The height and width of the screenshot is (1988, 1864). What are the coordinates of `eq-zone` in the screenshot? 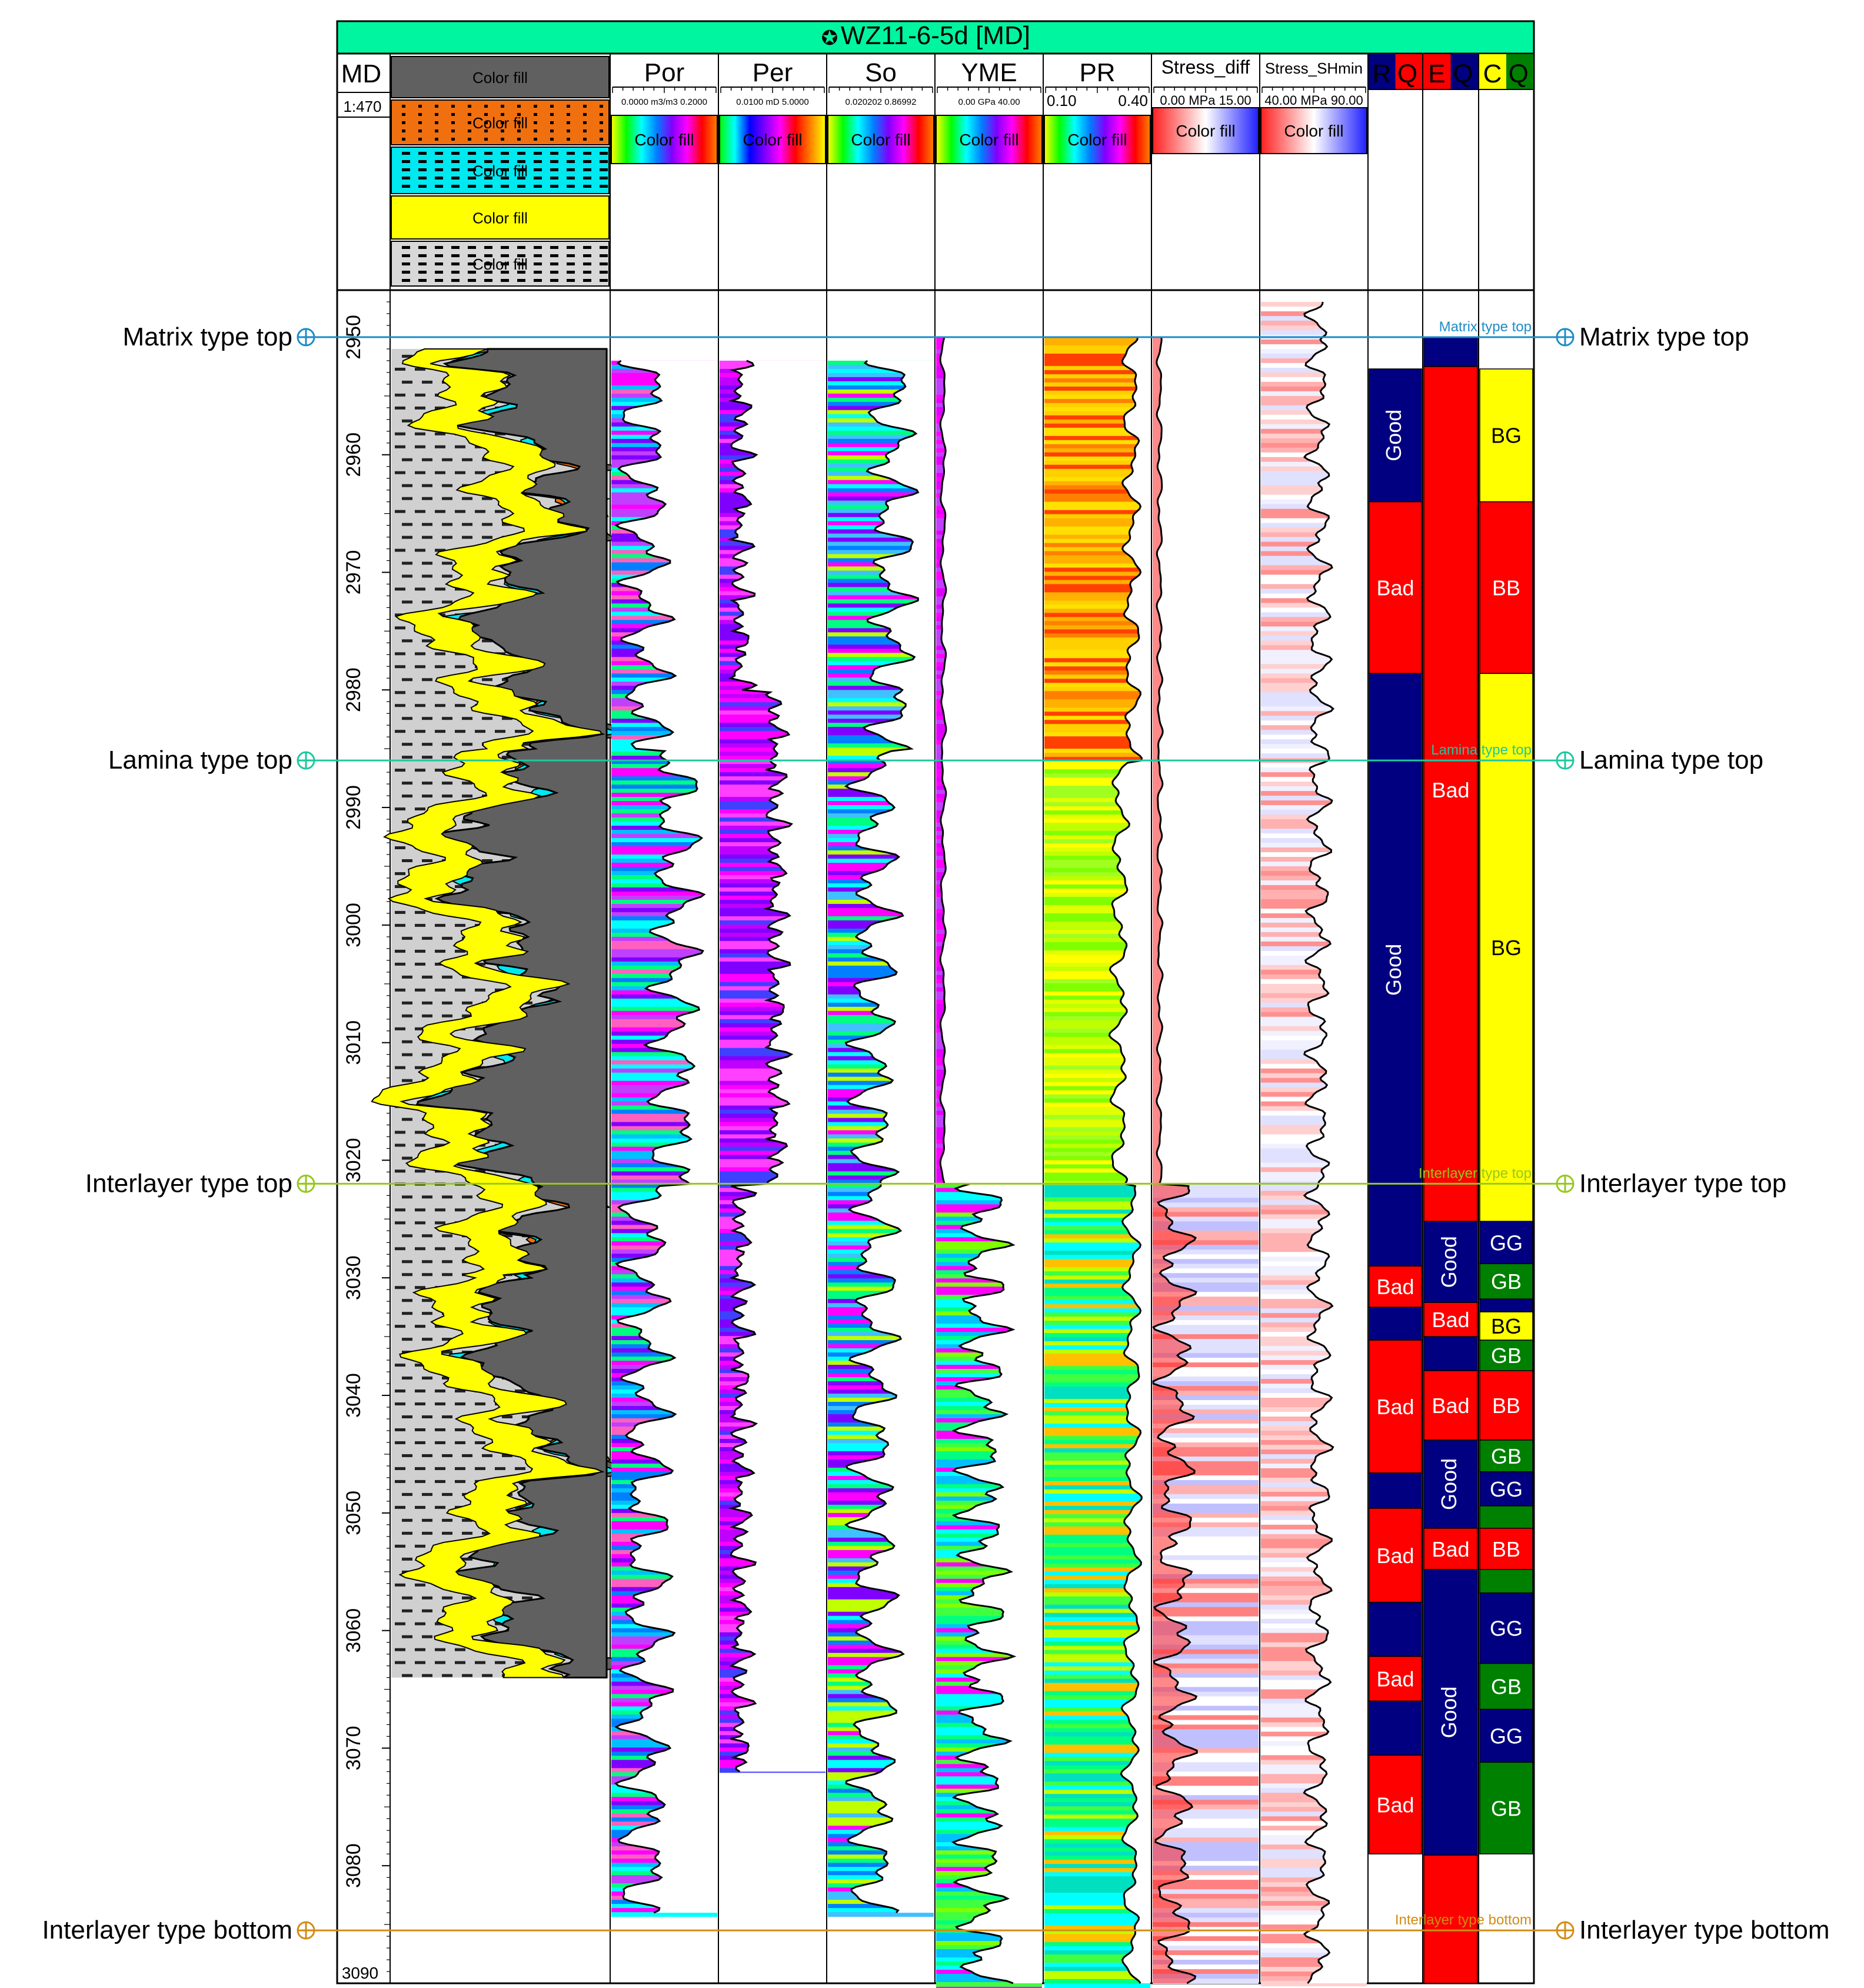 It's located at (1450, 1319).